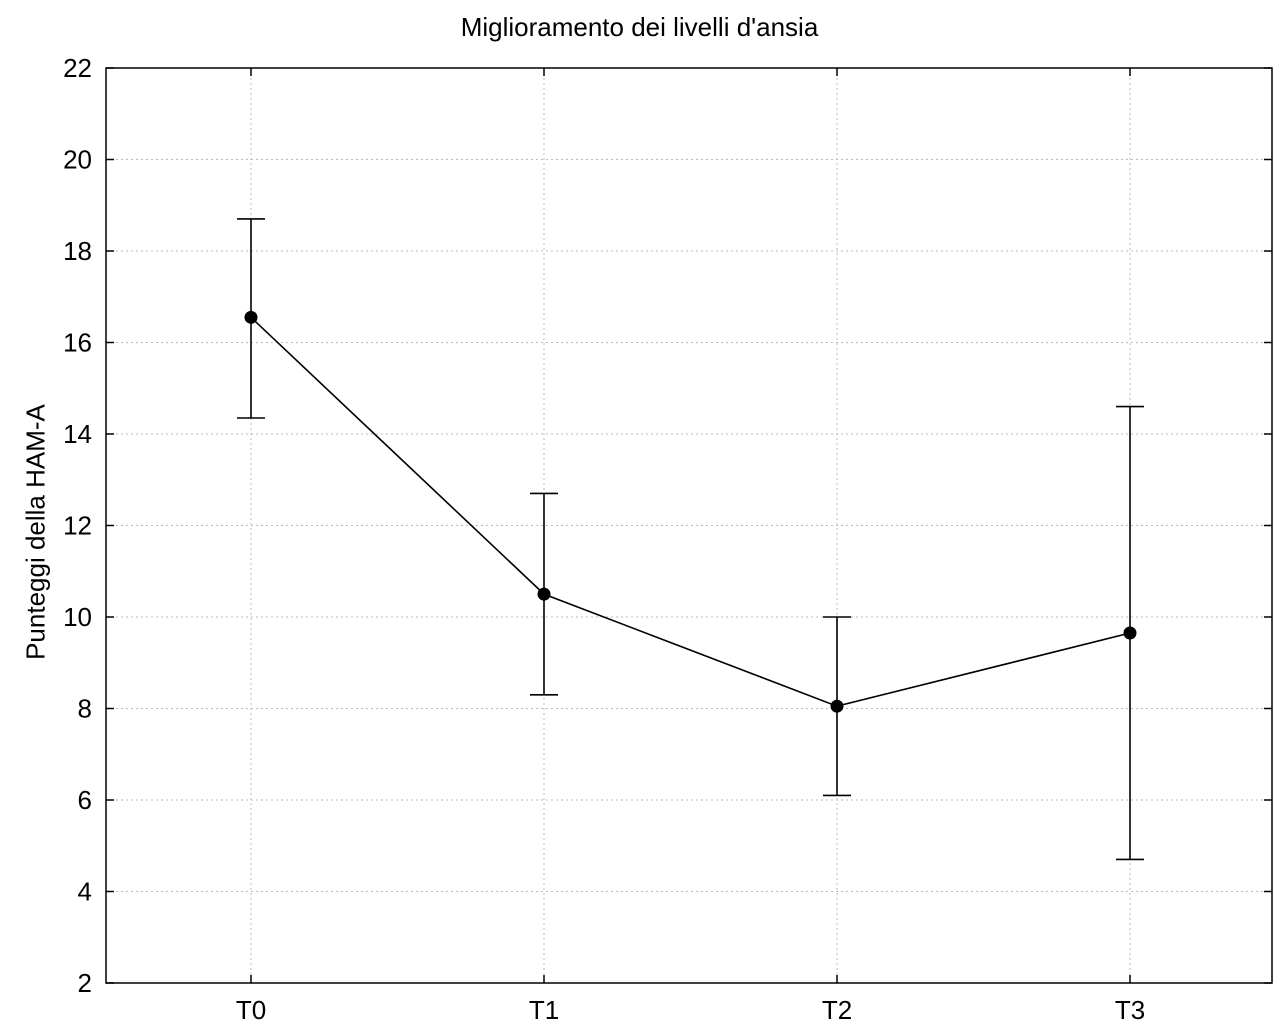 The width and height of the screenshot is (1279, 1028). What do you see at coordinates (77, 251) in the screenshot?
I see `y-tick-label: 18` at bounding box center [77, 251].